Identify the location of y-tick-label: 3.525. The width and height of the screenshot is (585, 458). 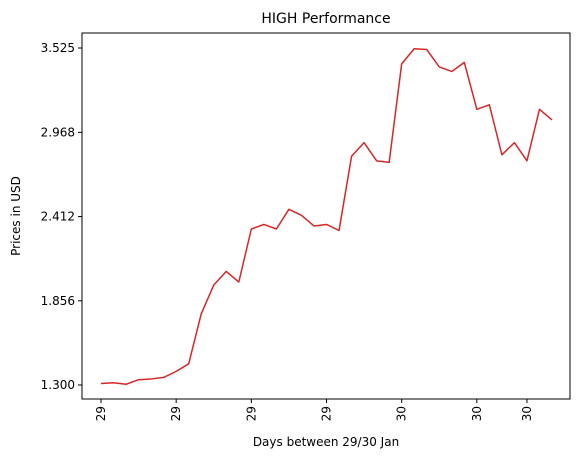
(58, 48).